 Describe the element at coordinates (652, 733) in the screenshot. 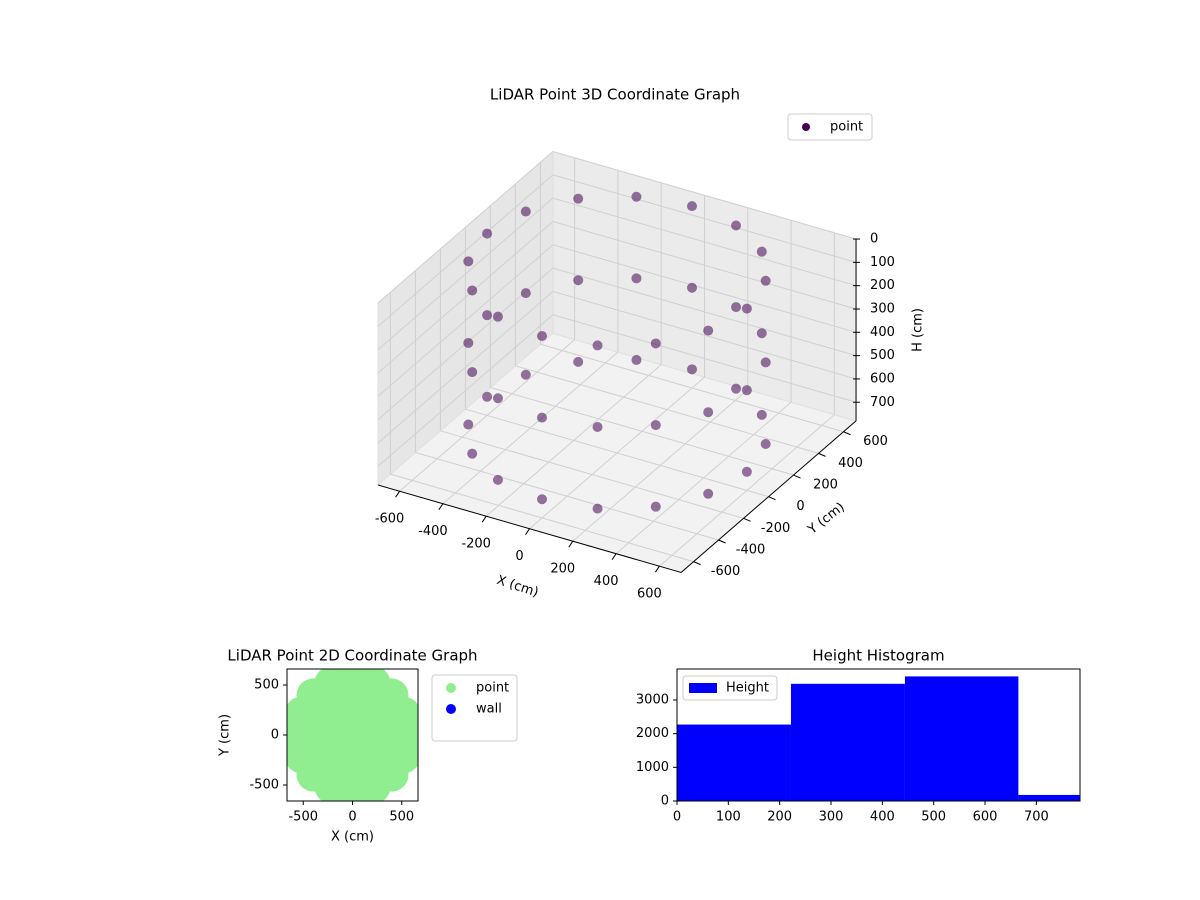

I see `y-tick-label: 2000` at that location.